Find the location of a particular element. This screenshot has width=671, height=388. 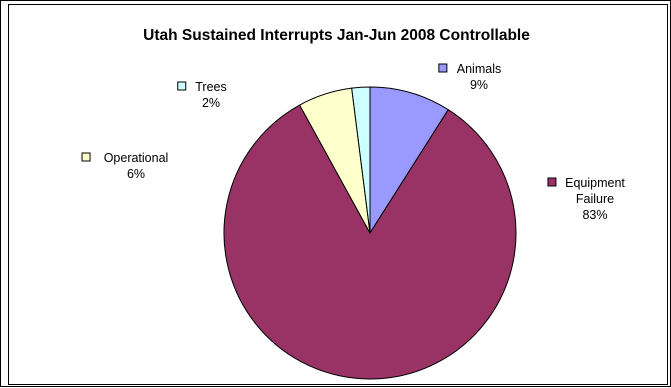

legend-key-animals is located at coordinates (443, 68).